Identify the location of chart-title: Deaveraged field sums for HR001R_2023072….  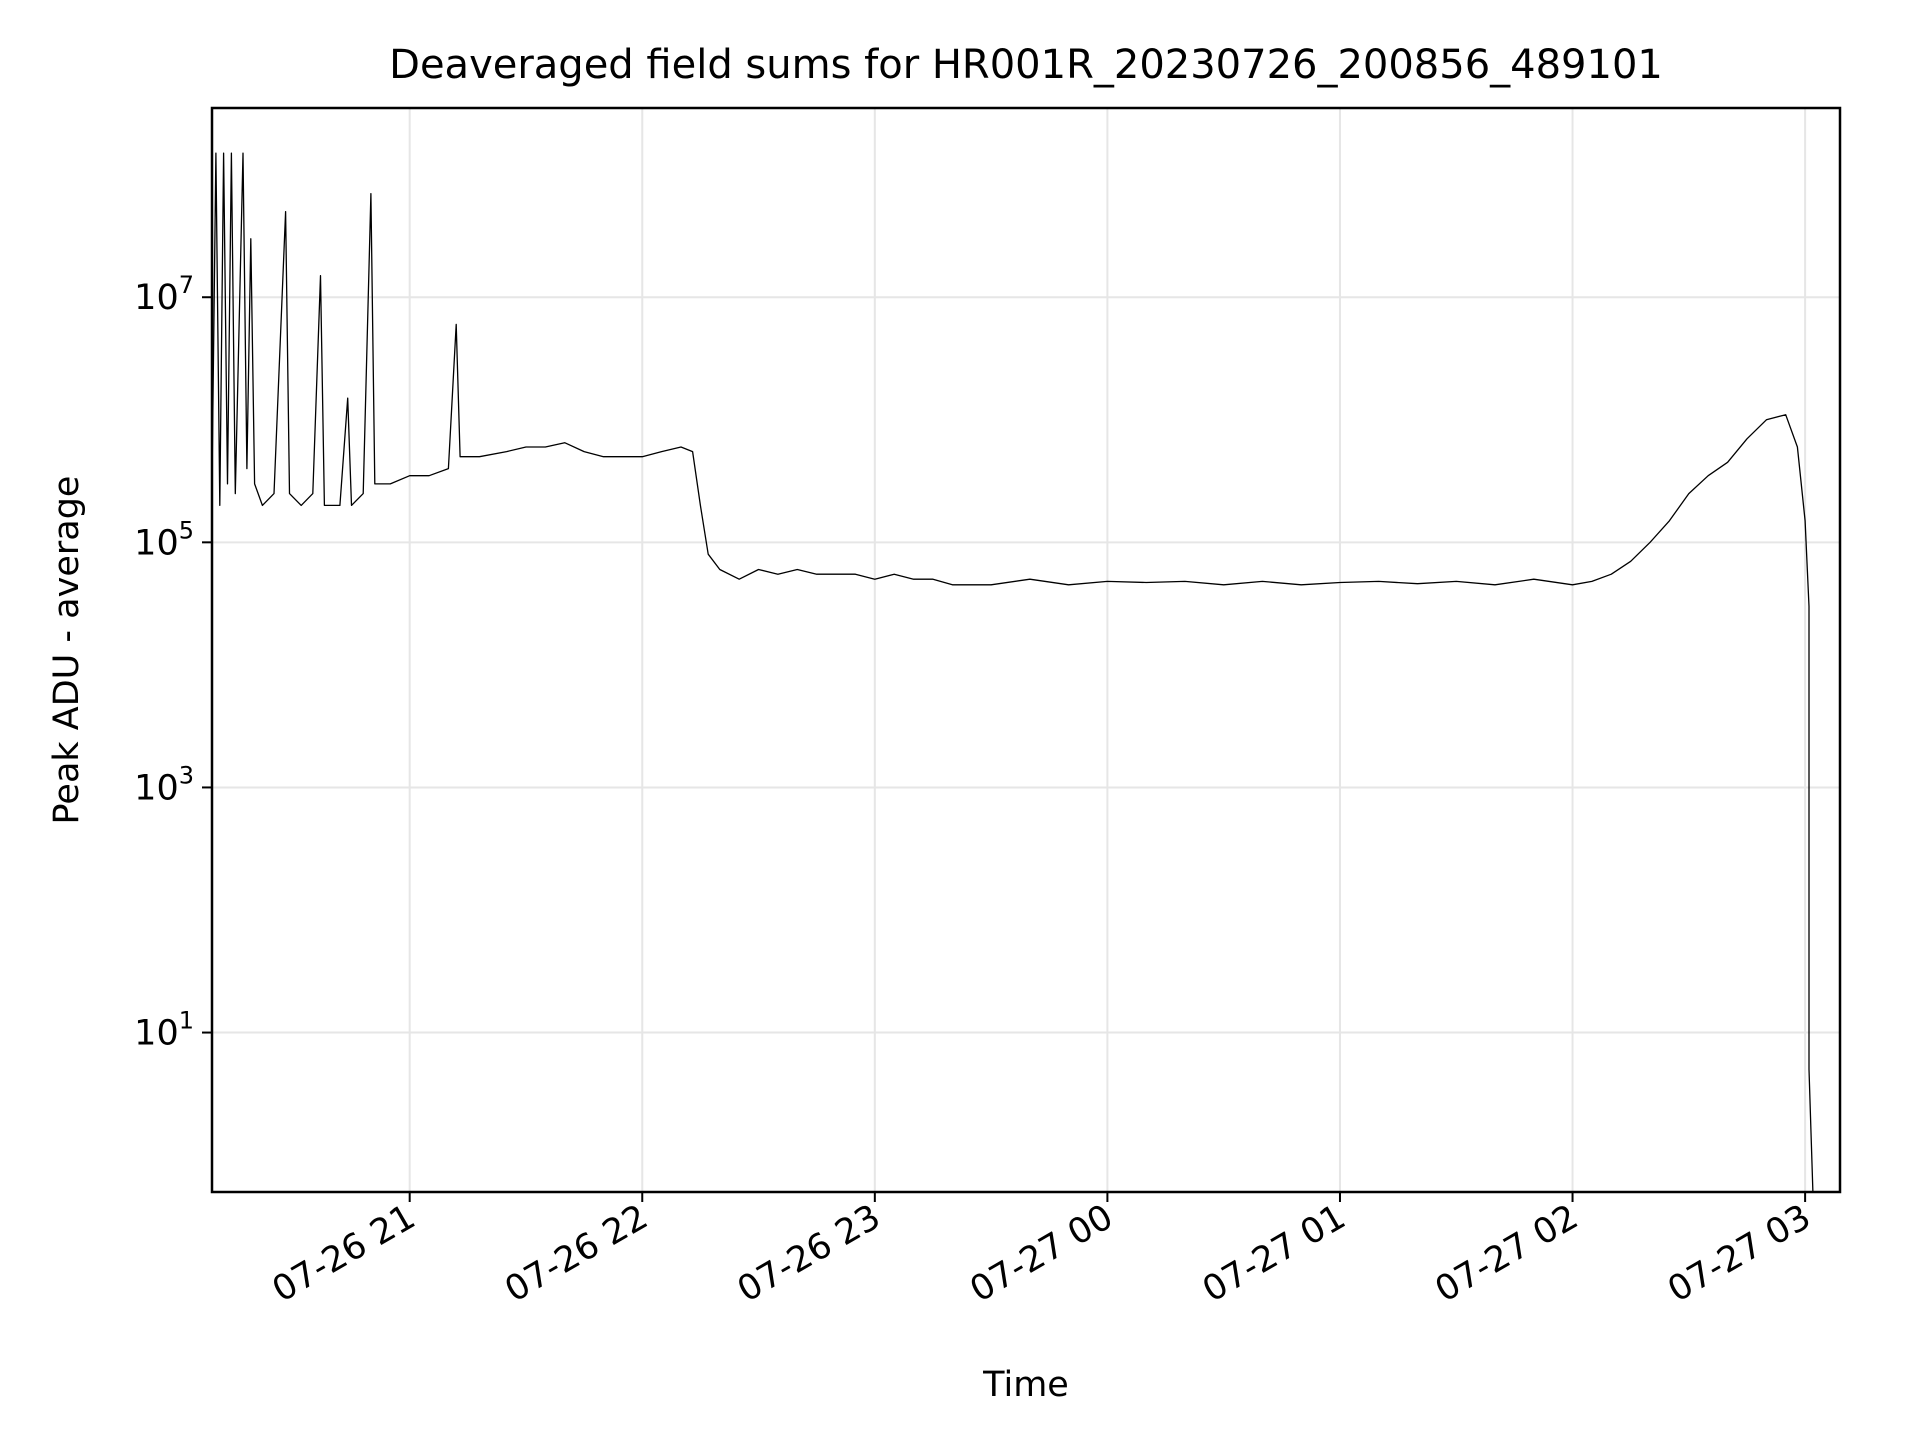
(1026, 65).